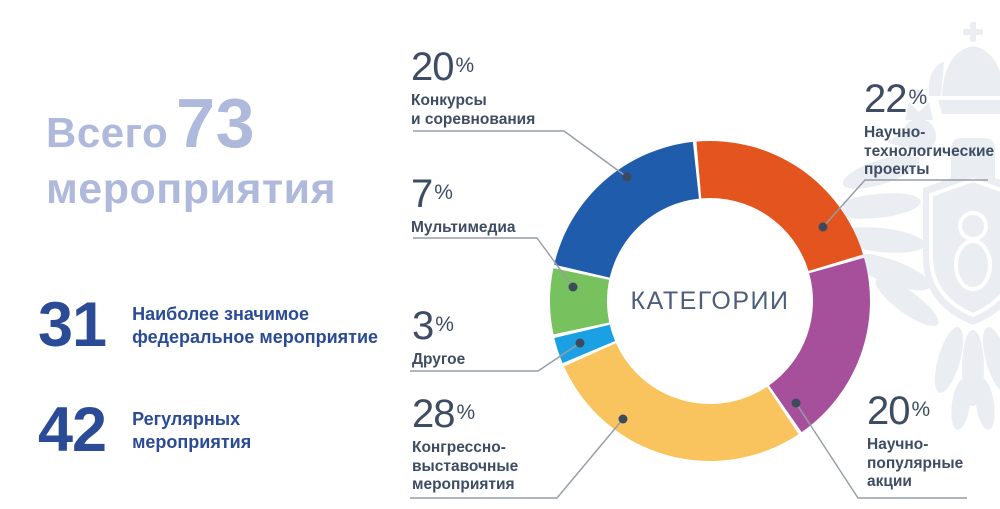  Describe the element at coordinates (885, 99) in the screenshot. I see `percent-value: 22` at that location.